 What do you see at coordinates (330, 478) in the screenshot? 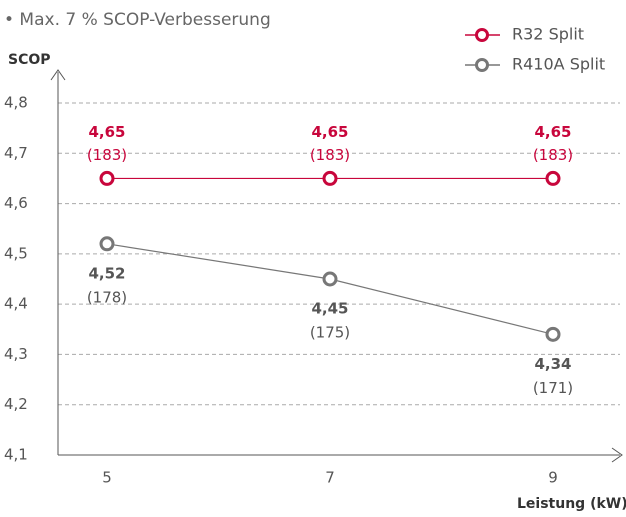
I see `x-tick-label: 7` at bounding box center [330, 478].